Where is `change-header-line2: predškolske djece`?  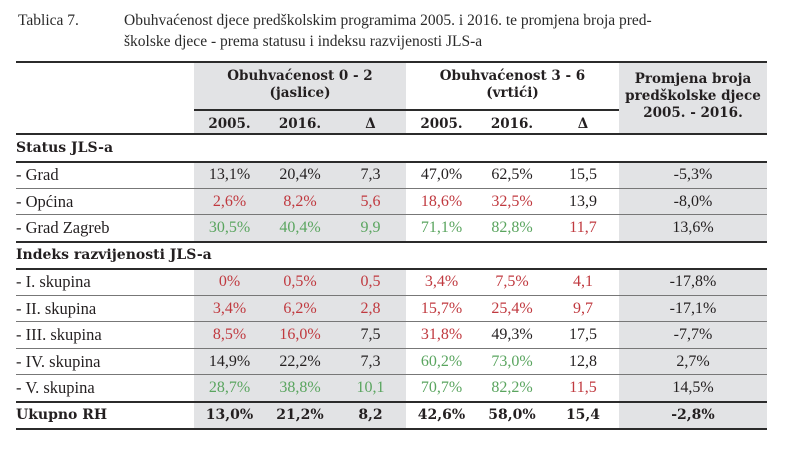
change-header-line2: predškolske djece is located at coordinates (693, 96).